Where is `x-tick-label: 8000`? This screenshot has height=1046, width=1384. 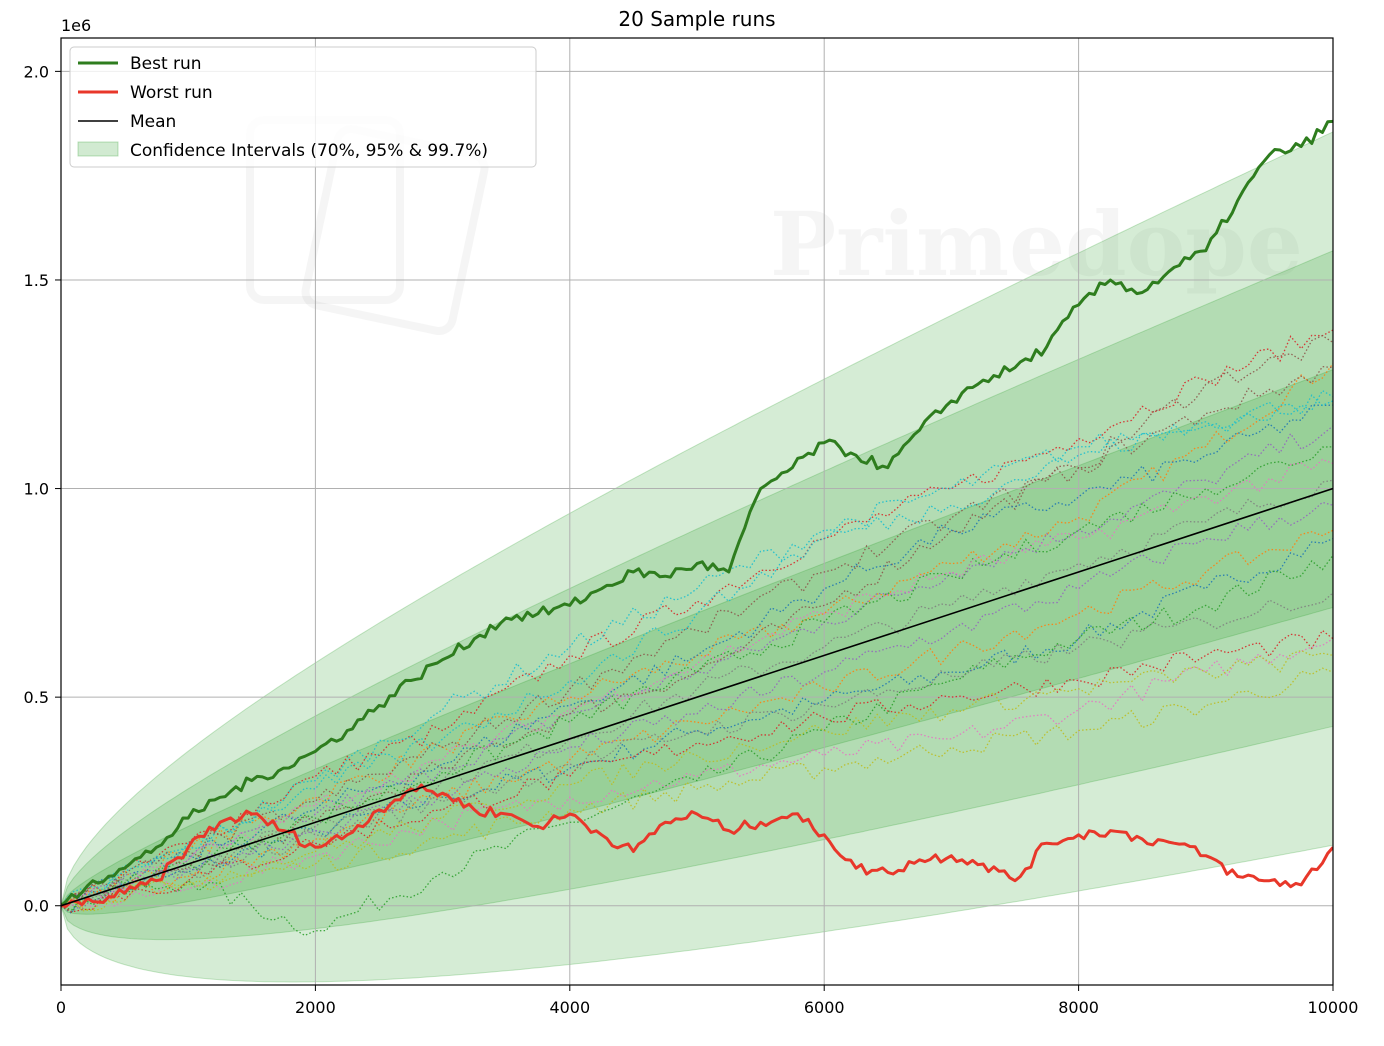 x-tick-label: 8000 is located at coordinates (1078, 1007).